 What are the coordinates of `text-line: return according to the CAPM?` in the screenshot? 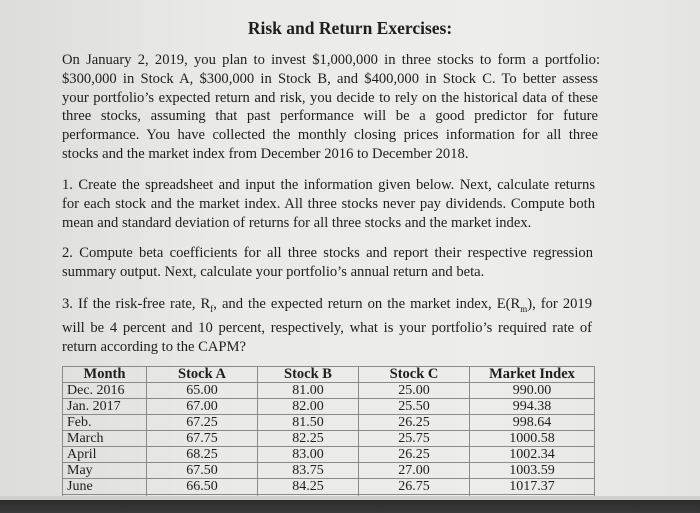 It's located at (154, 346).